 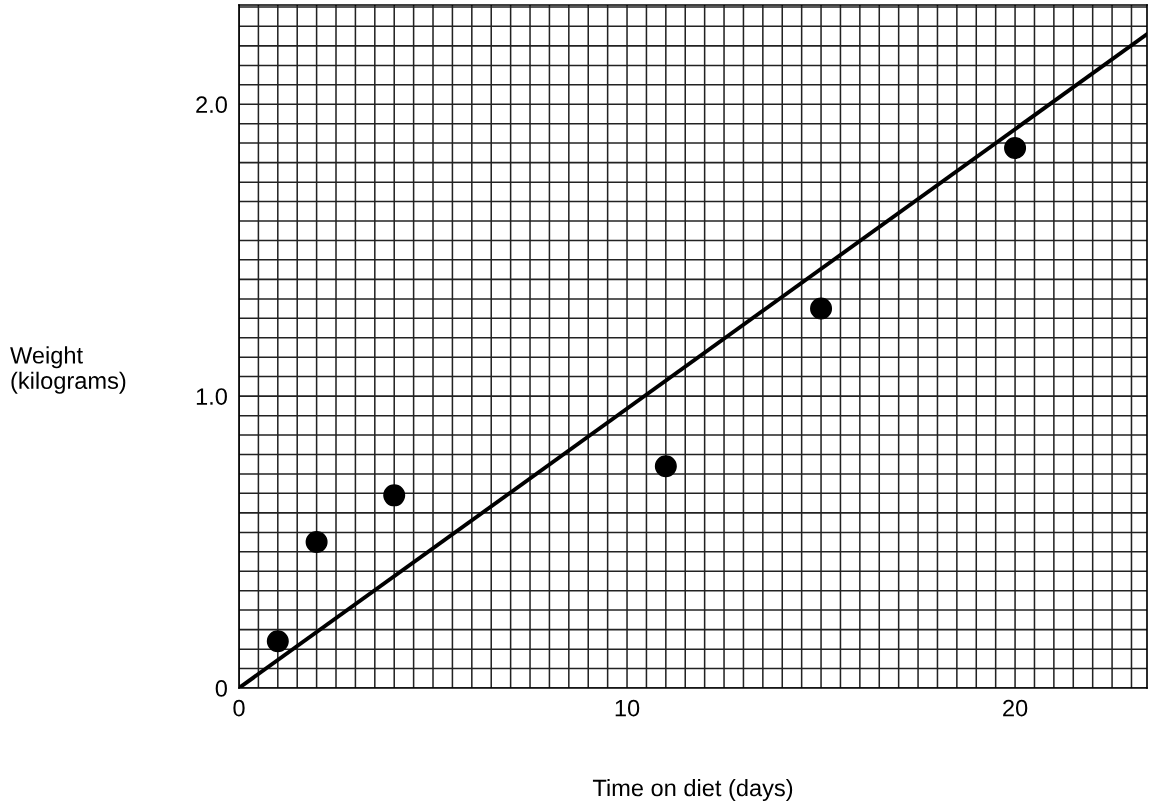 What do you see at coordinates (211, 105) in the screenshot?
I see `y-tick-label: 2.0` at bounding box center [211, 105].